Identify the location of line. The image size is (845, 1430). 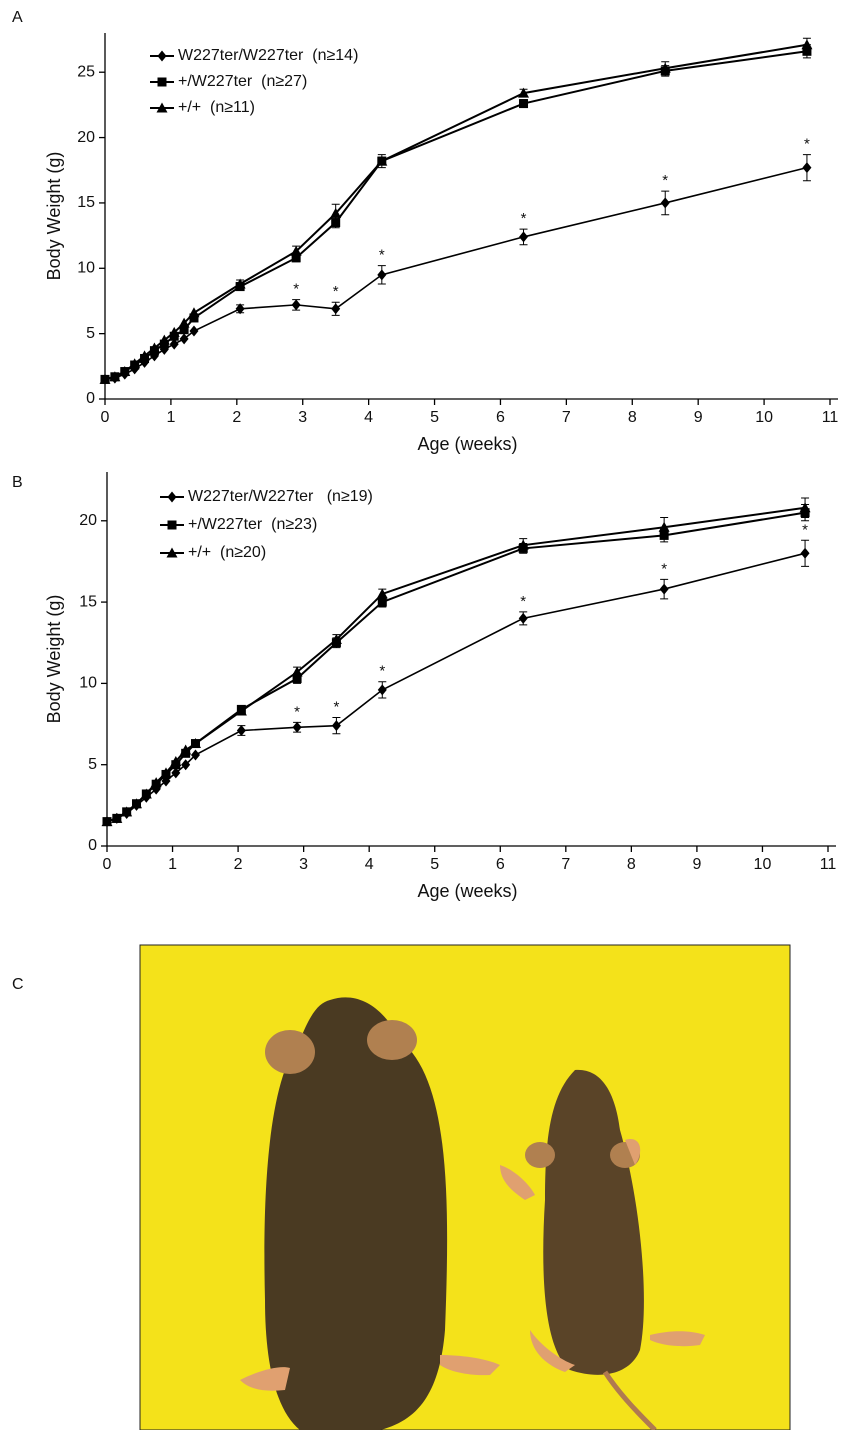
(456, 273).